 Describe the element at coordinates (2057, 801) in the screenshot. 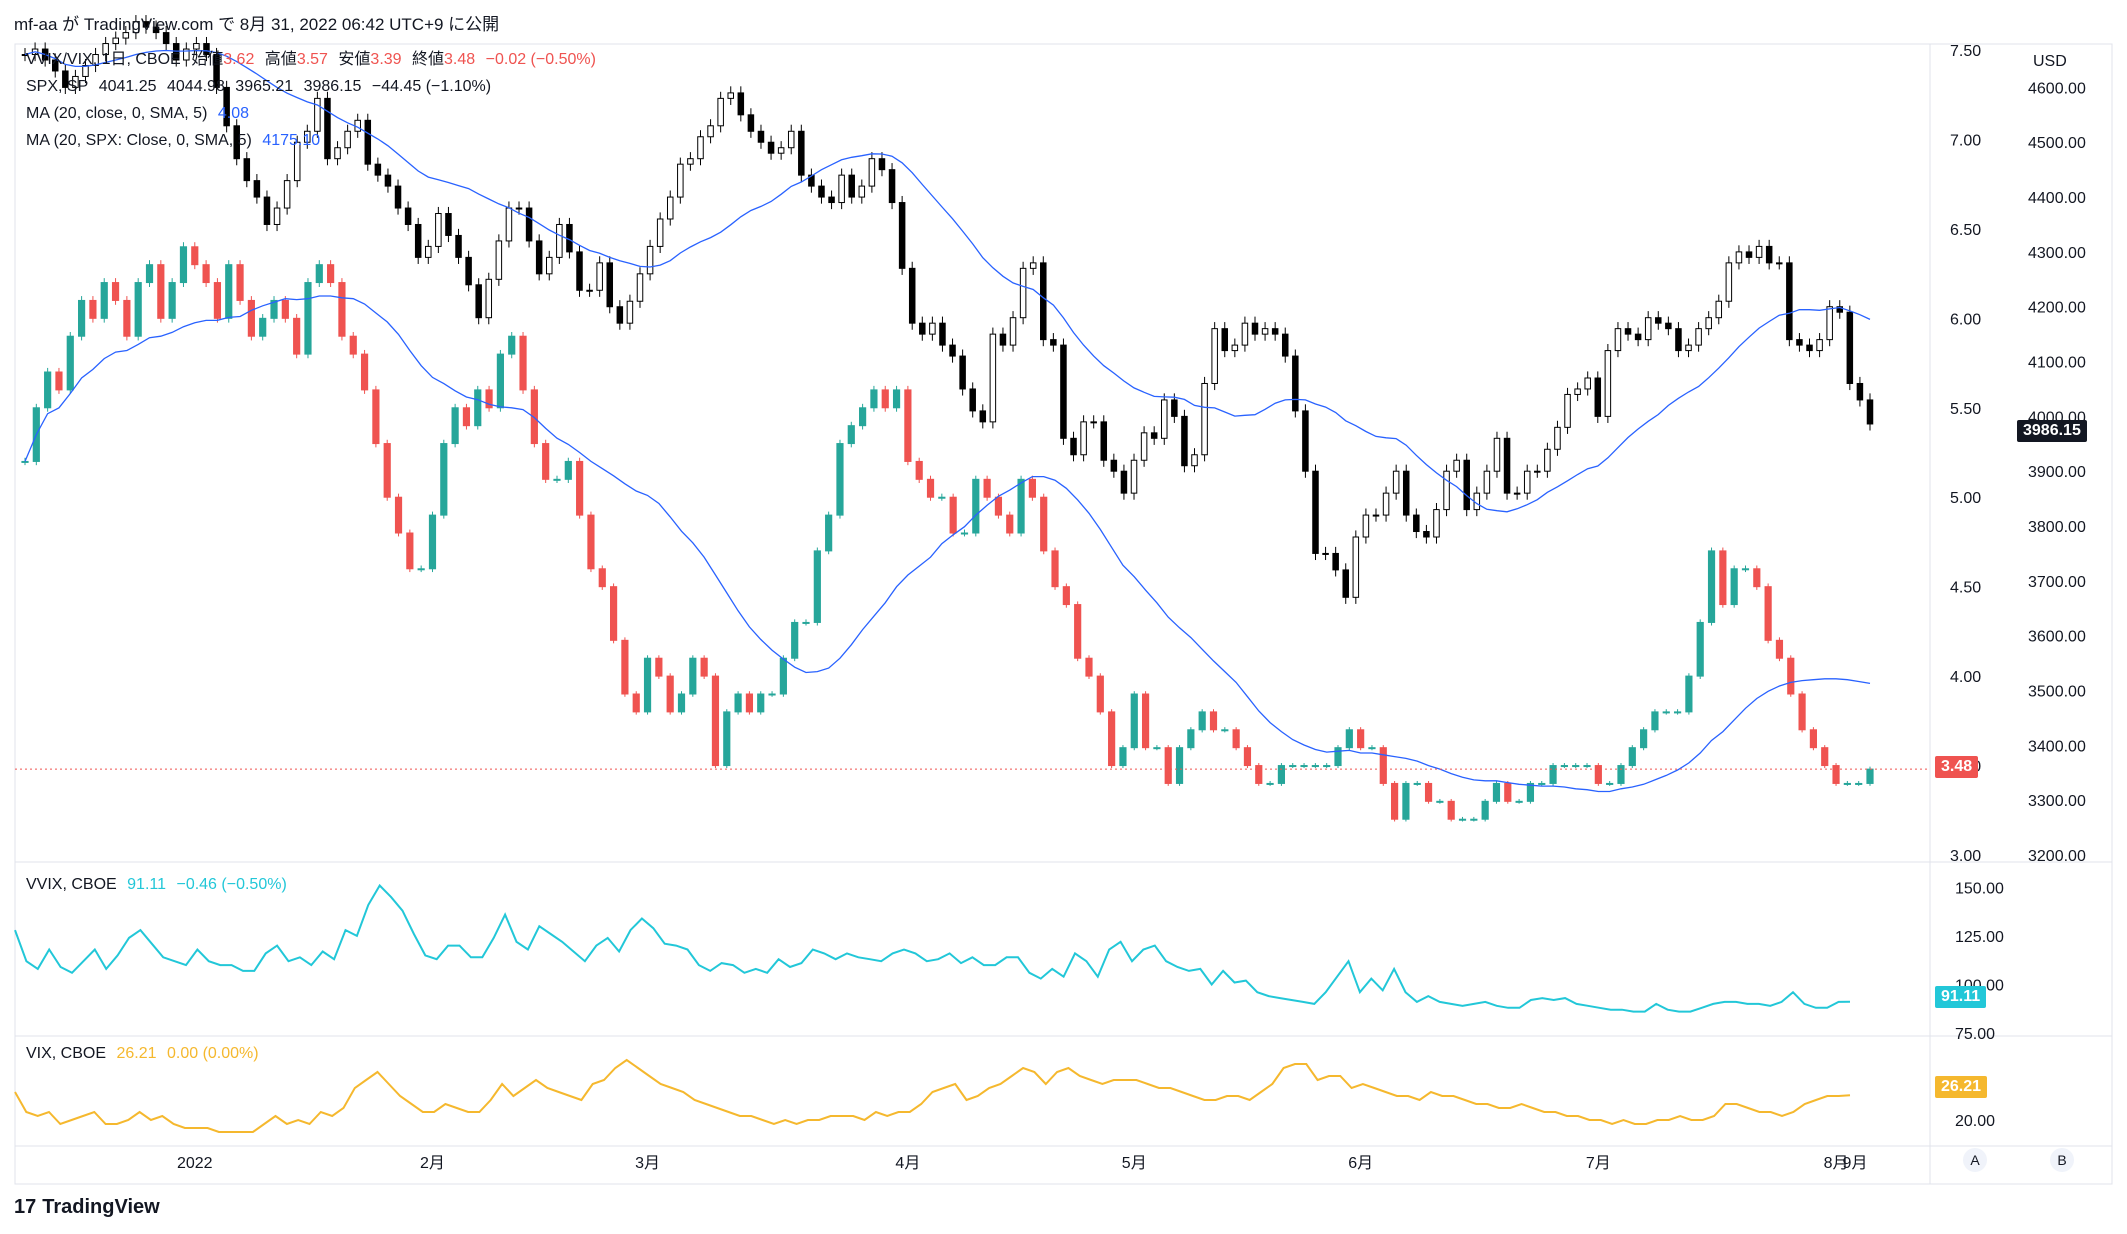

I see `spx-axis-tick: 3300.00` at that location.